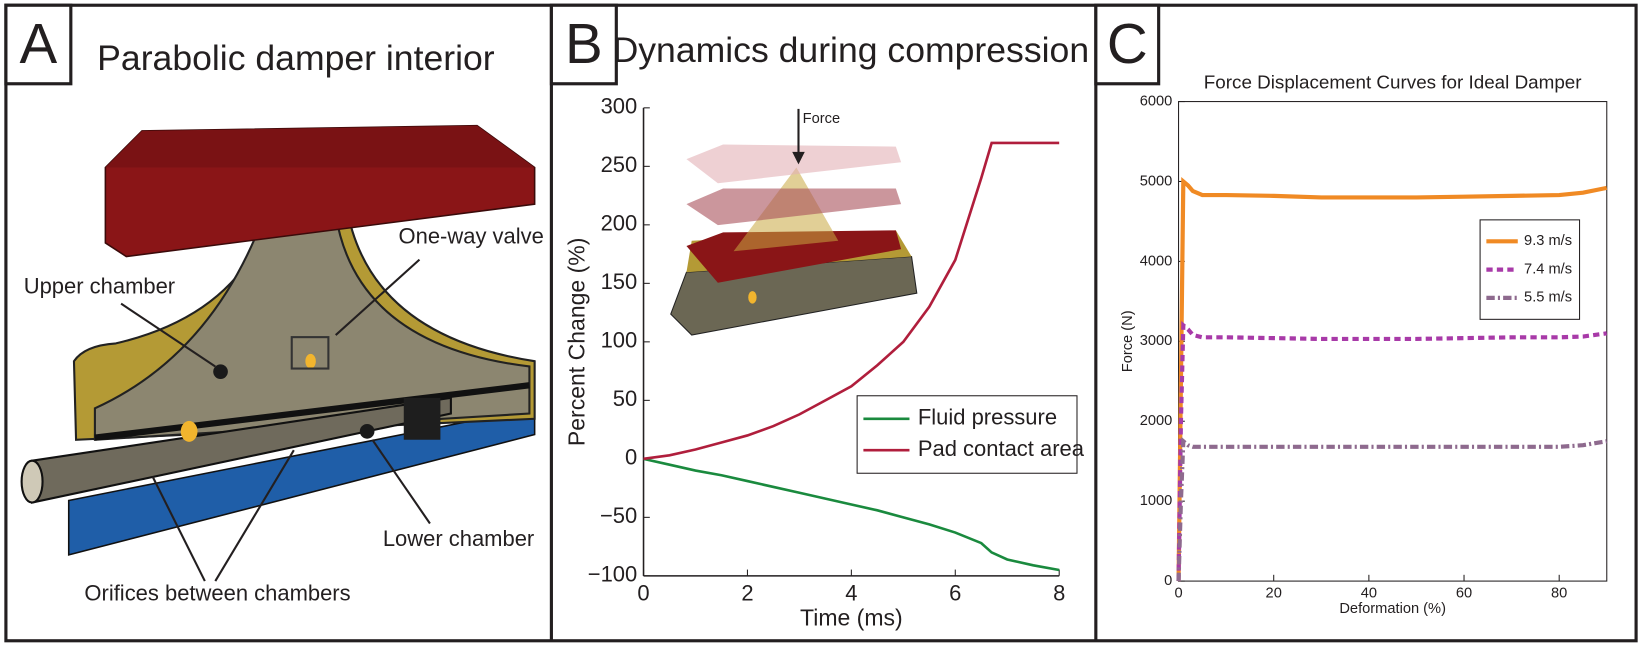 This screenshot has width=1642, height=646. I want to click on diagram-label: Lower chamber, so click(458, 538).